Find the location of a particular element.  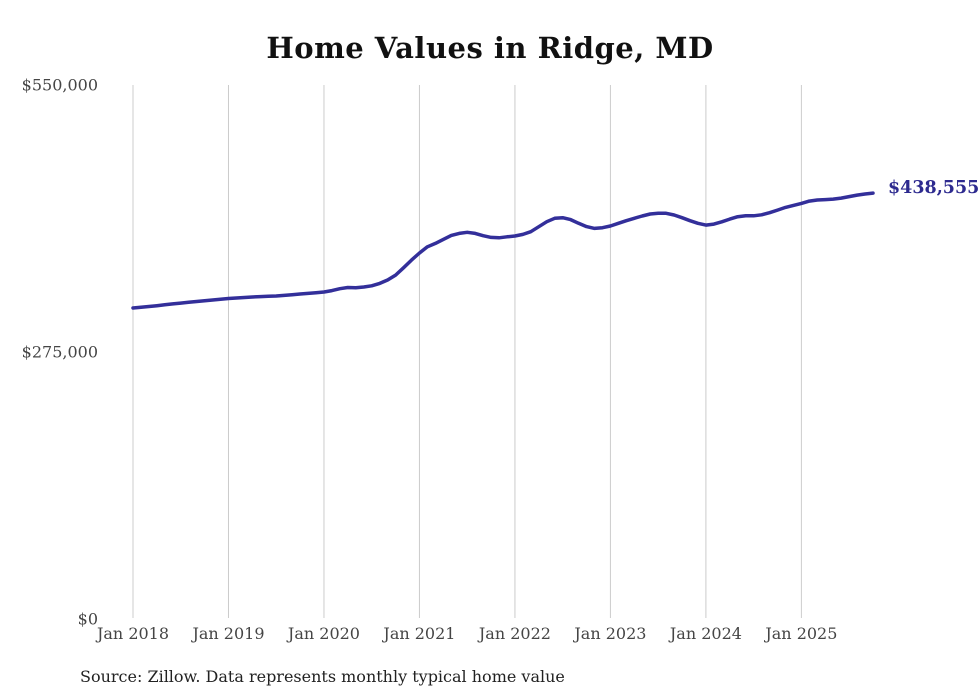

y-axis-tick-0: $0 is located at coordinates (87, 618).